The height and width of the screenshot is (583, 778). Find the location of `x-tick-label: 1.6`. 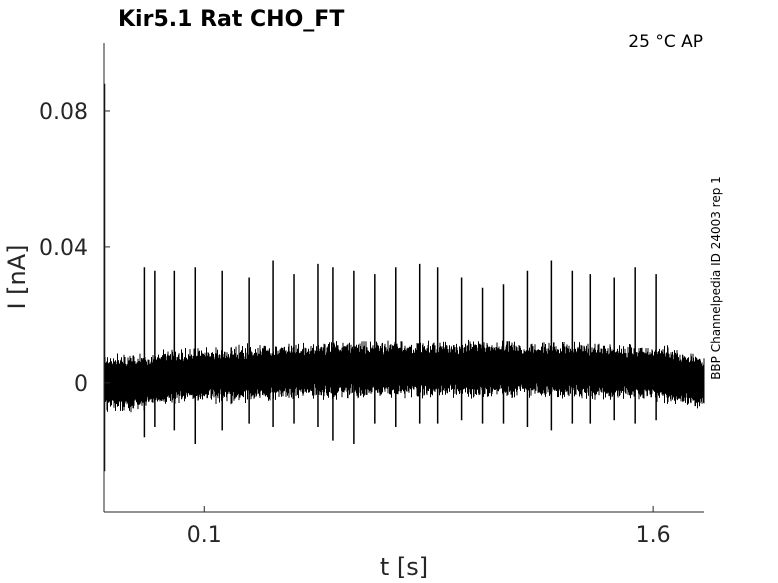

x-tick-label: 1.6 is located at coordinates (653, 535).